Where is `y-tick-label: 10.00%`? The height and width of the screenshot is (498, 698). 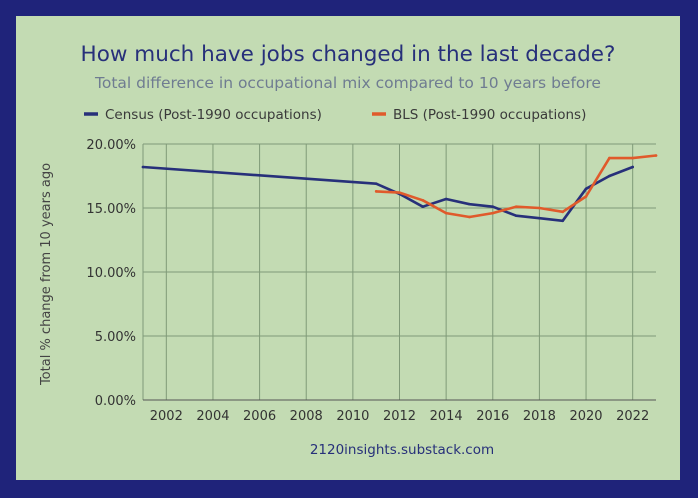 y-tick-label: 10.00% is located at coordinates (111, 273).